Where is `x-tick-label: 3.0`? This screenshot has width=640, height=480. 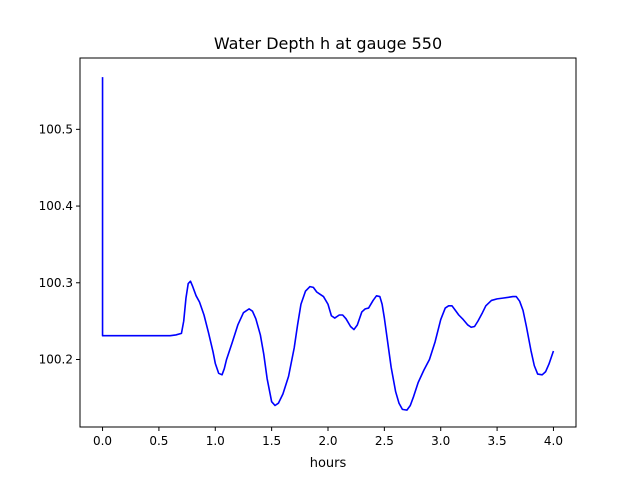
x-tick-label: 3.0 is located at coordinates (440, 441).